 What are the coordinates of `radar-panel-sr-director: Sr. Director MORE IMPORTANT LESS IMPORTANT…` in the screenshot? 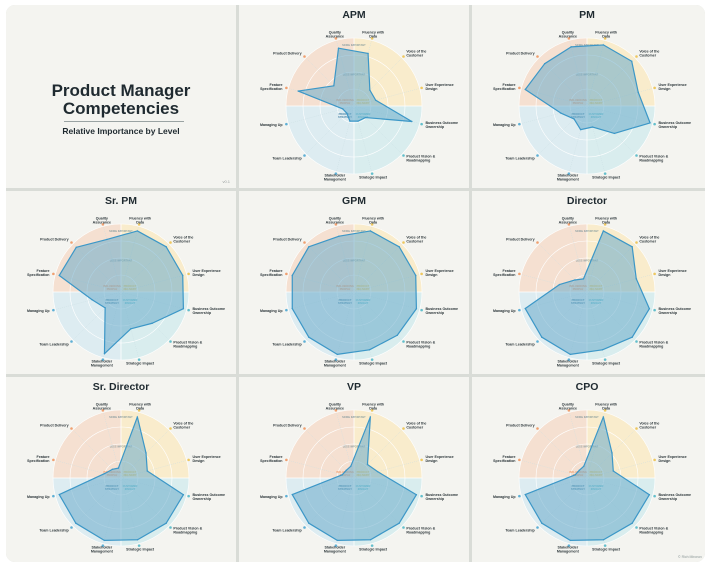 It's located at (121, 469).